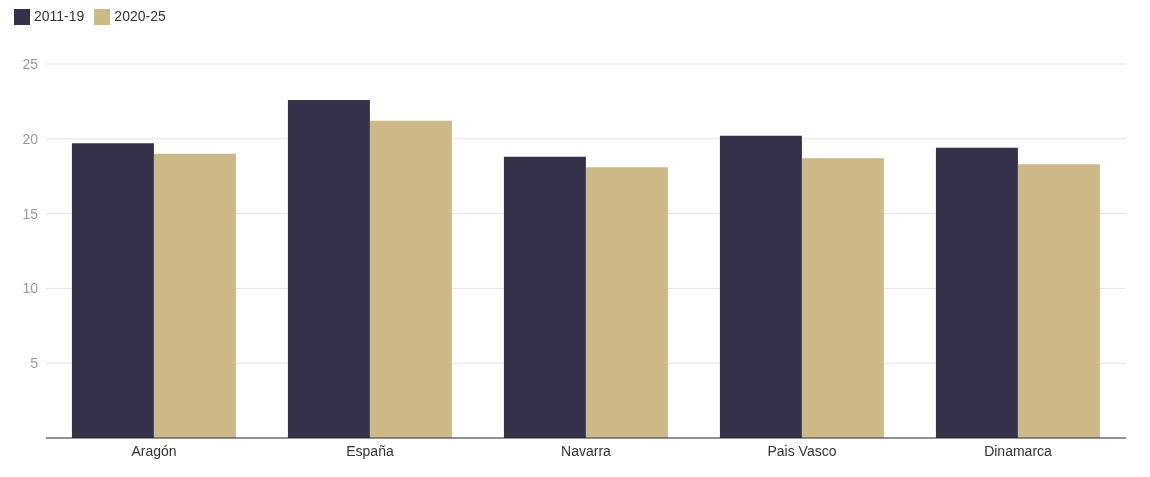 The height and width of the screenshot is (477, 1150). What do you see at coordinates (30, 288) in the screenshot?
I see `y-tick-label: 10` at bounding box center [30, 288].